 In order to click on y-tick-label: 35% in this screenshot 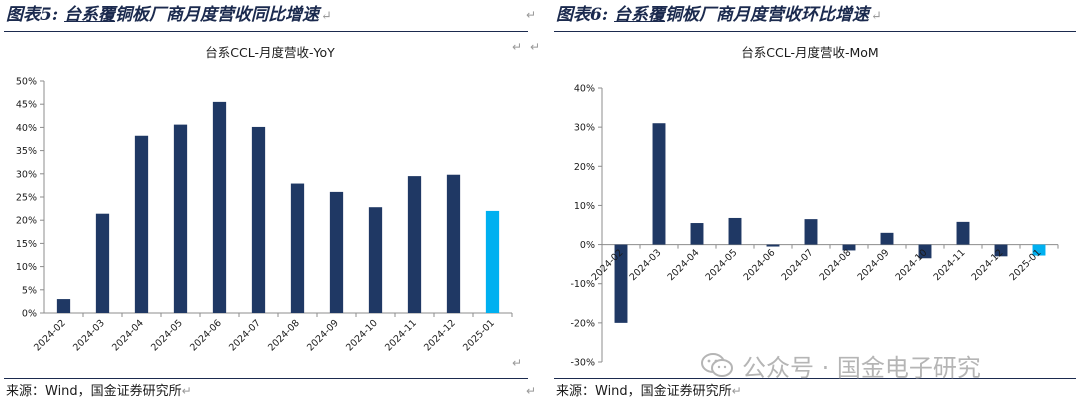, I will do `click(26, 151)`.